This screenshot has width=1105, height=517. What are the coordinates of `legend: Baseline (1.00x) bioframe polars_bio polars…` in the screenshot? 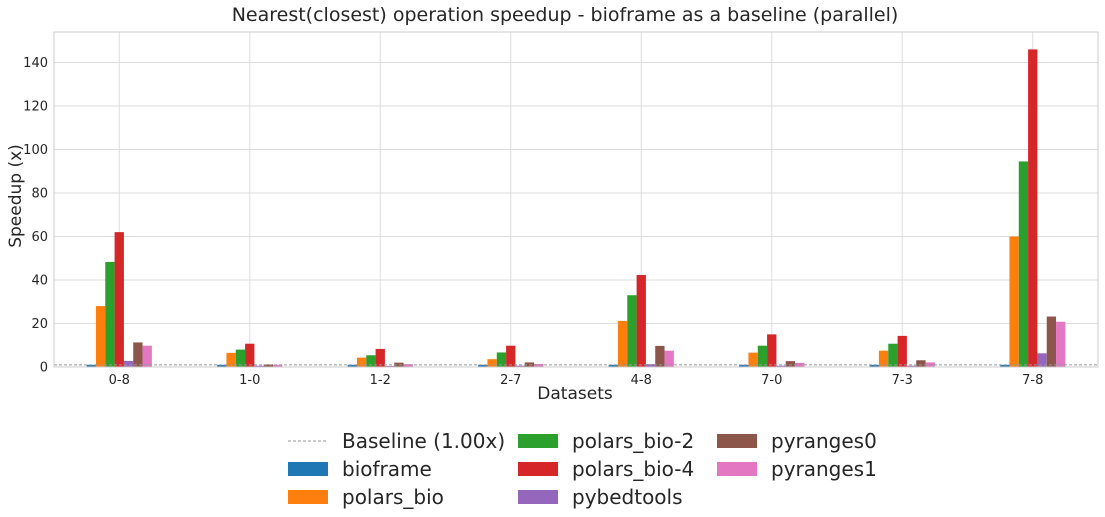 It's located at (582, 469).